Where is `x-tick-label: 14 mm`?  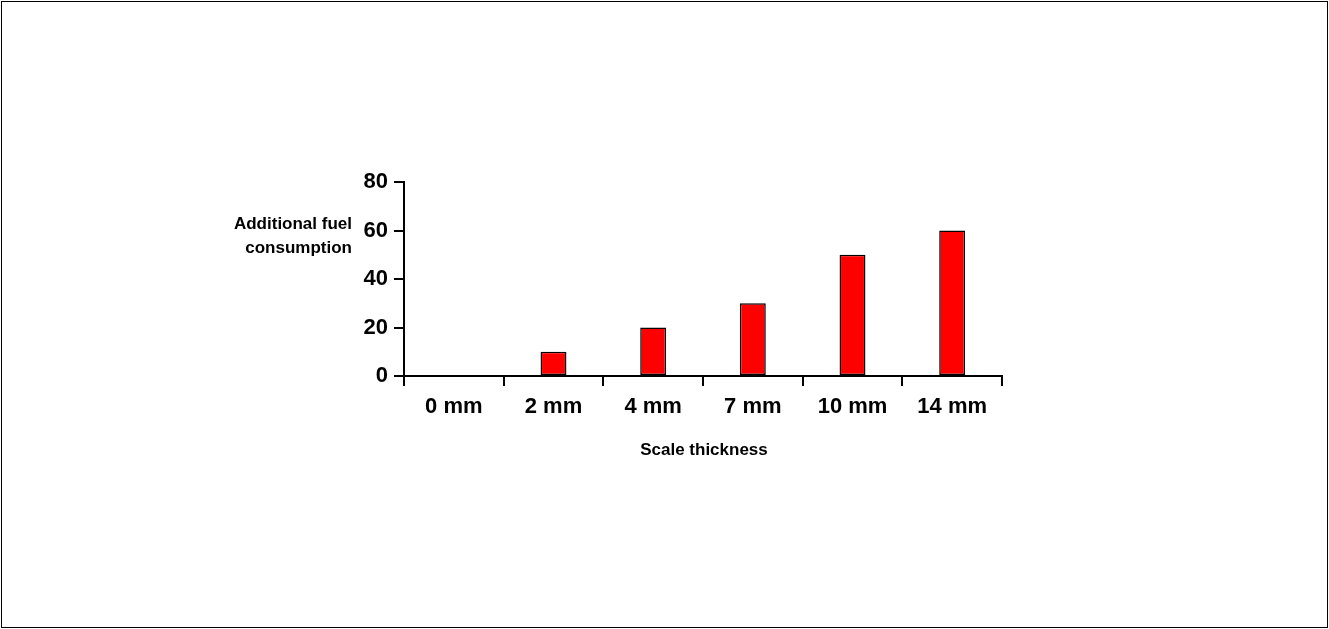
x-tick-label: 14 mm is located at coordinates (952, 406).